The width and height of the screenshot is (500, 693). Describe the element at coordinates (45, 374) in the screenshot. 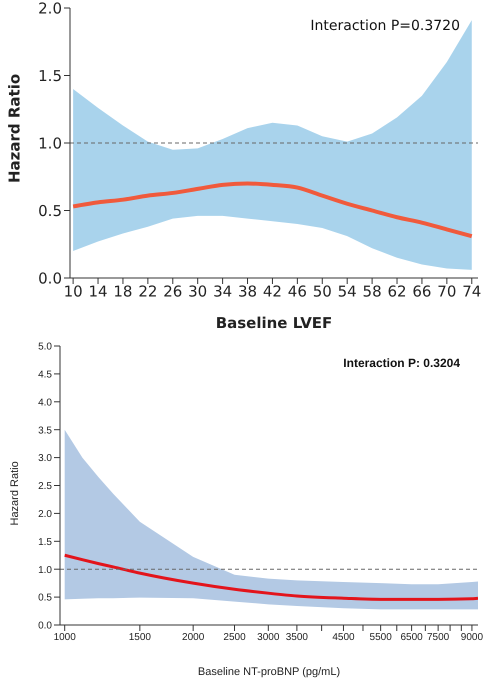

I see `y-tick-label: 4.5` at that location.